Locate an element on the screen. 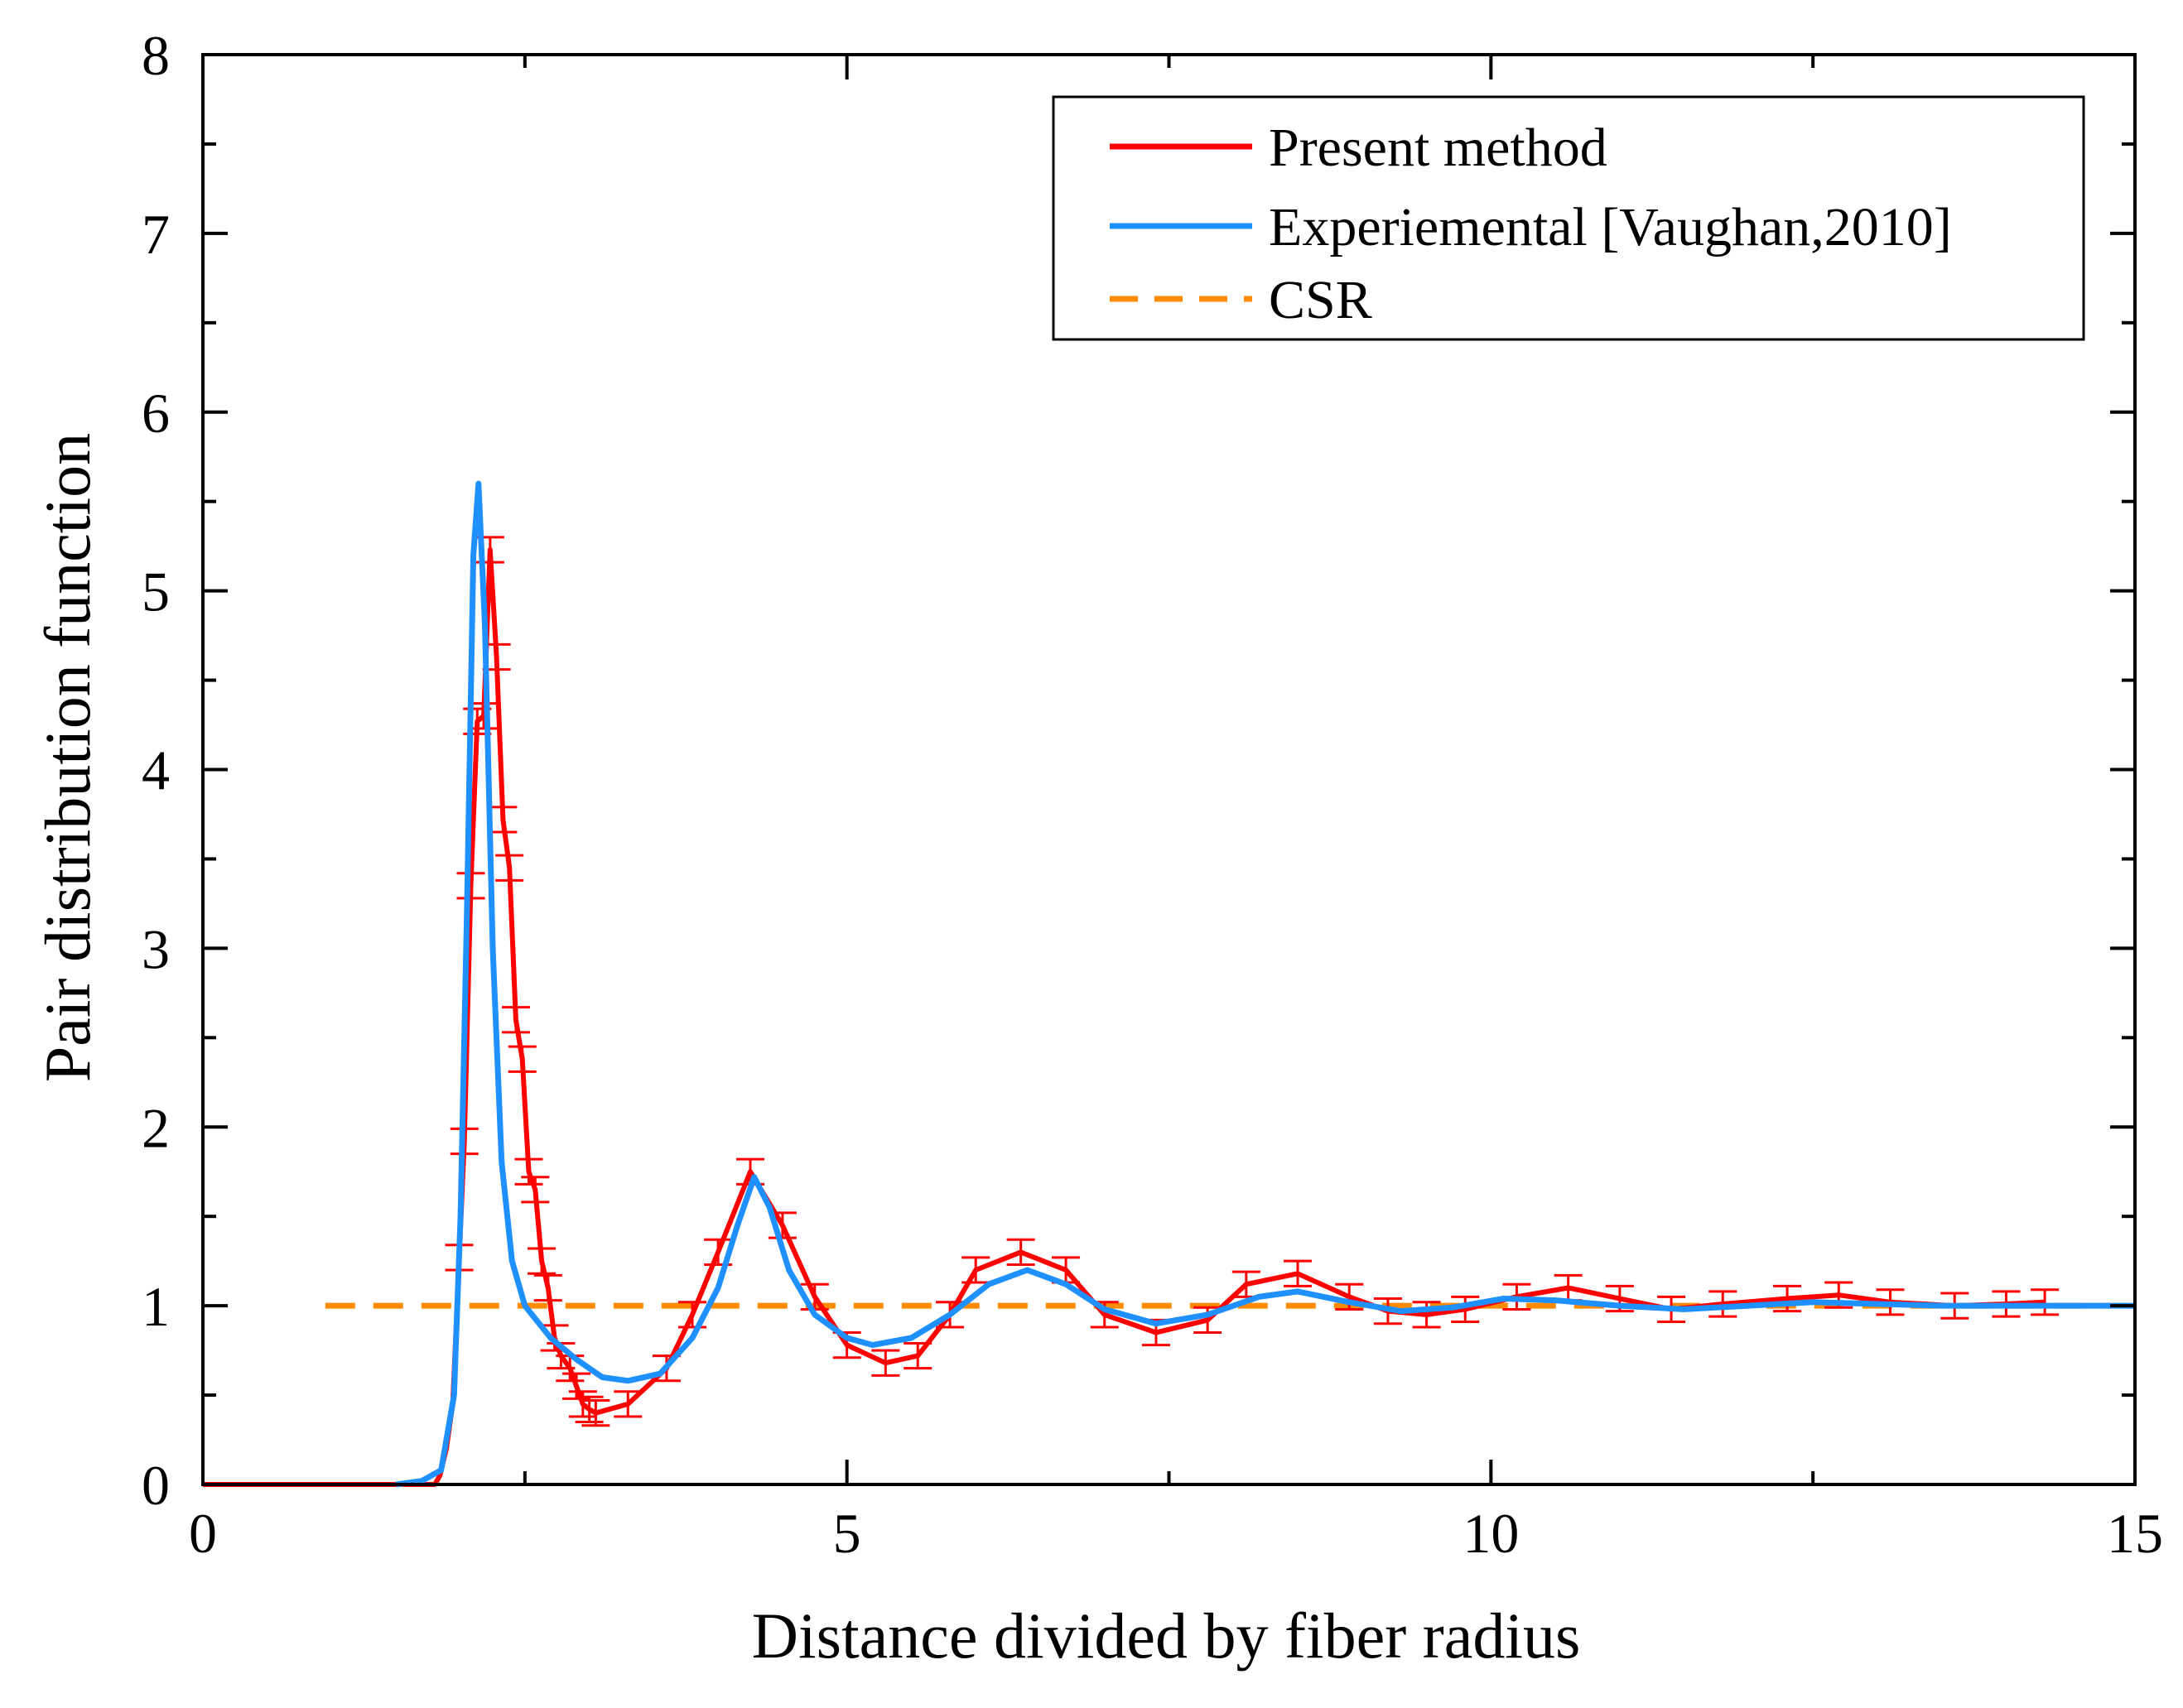  y-tick-label: 5 is located at coordinates (156, 592).